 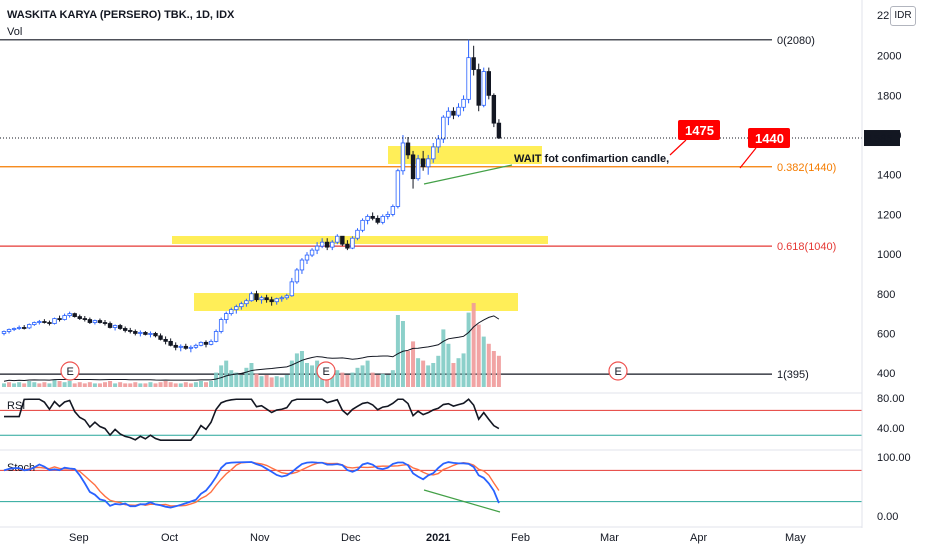 I want to click on currency-button: IDR, so click(x=903, y=16).